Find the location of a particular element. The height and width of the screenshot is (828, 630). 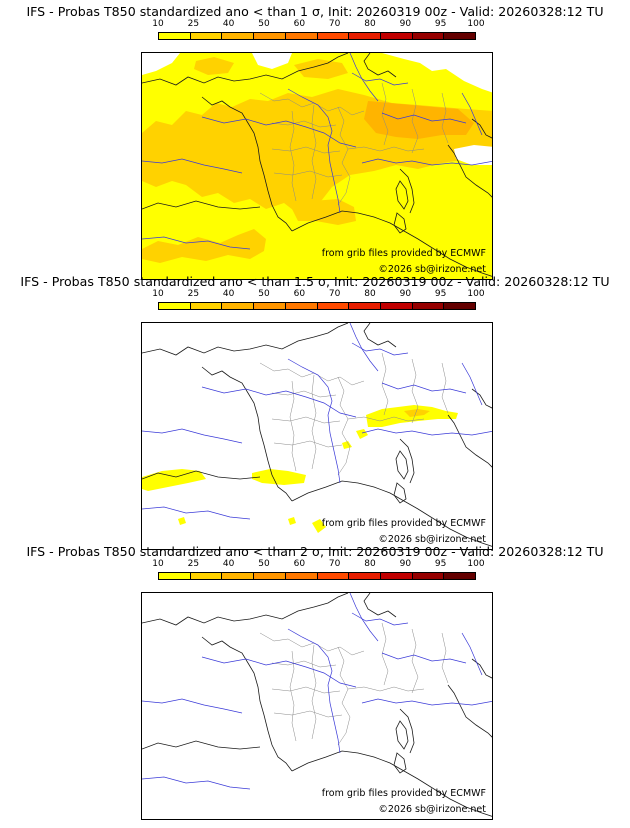

probability-fill is located at coordinates (300, 469).